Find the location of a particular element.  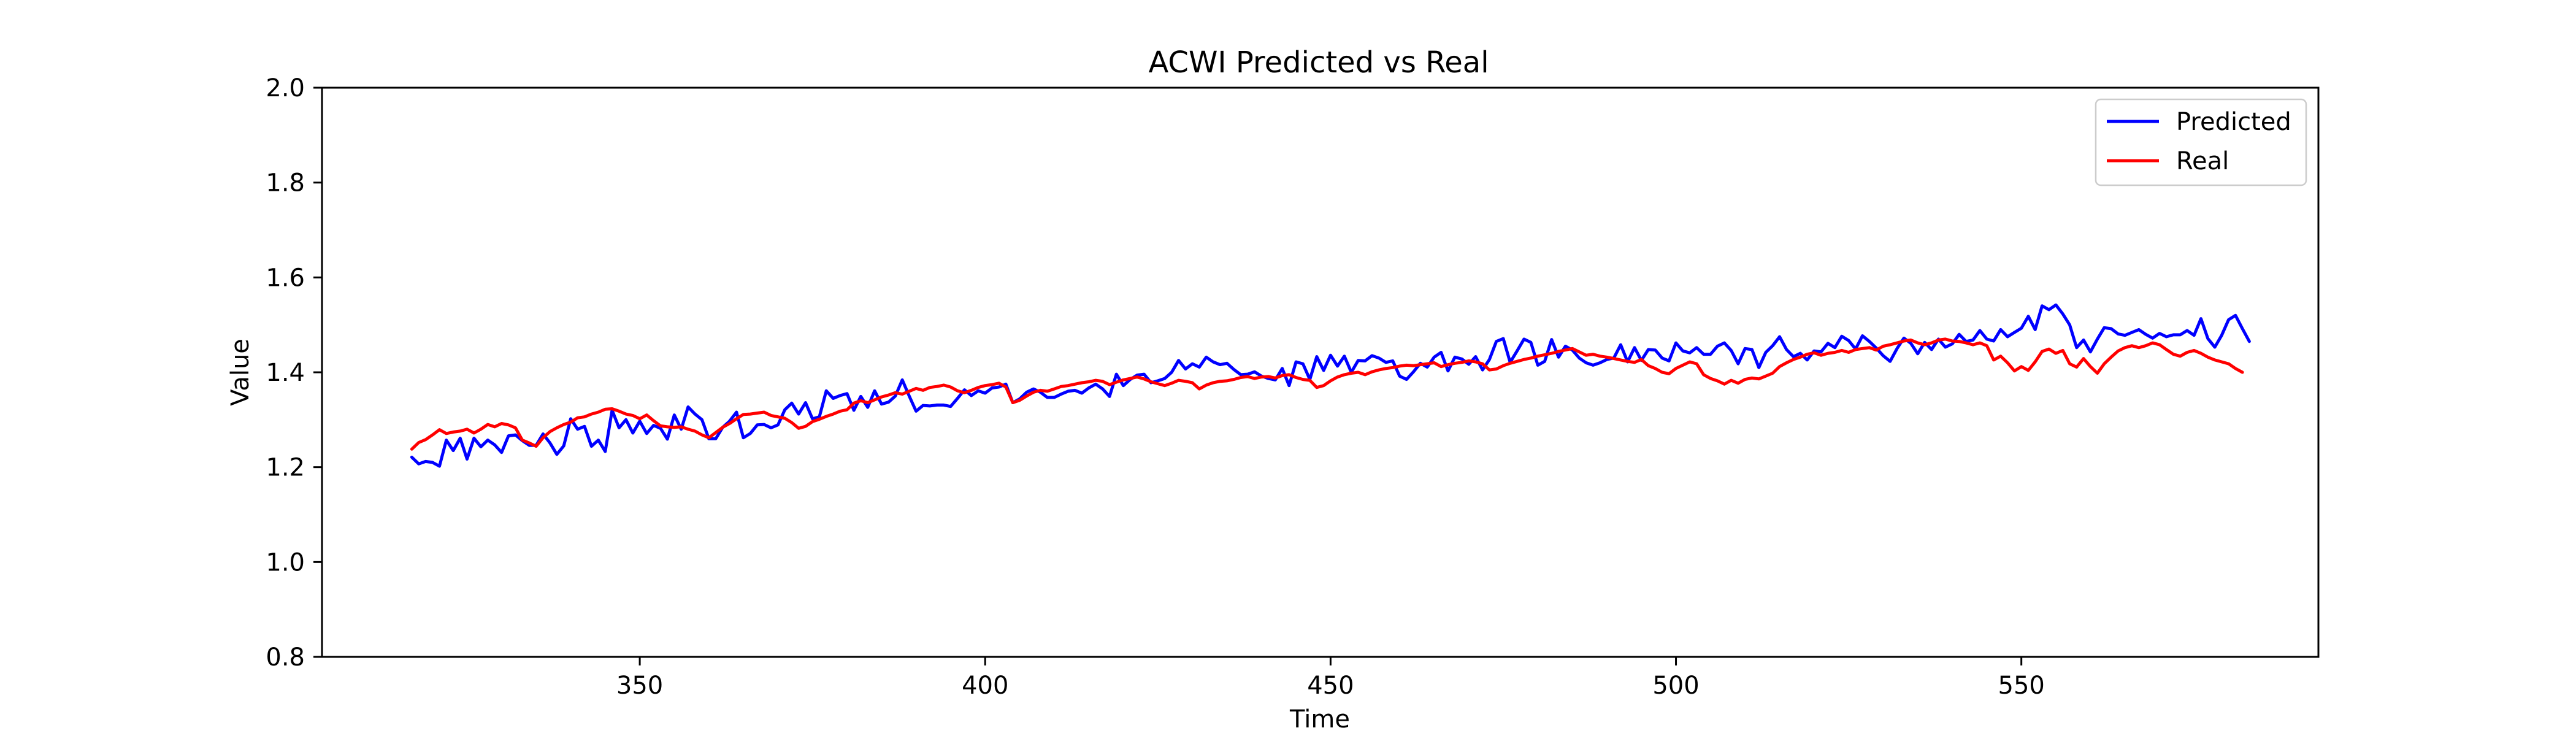

y-tick-label: 1.4 is located at coordinates (285, 373).